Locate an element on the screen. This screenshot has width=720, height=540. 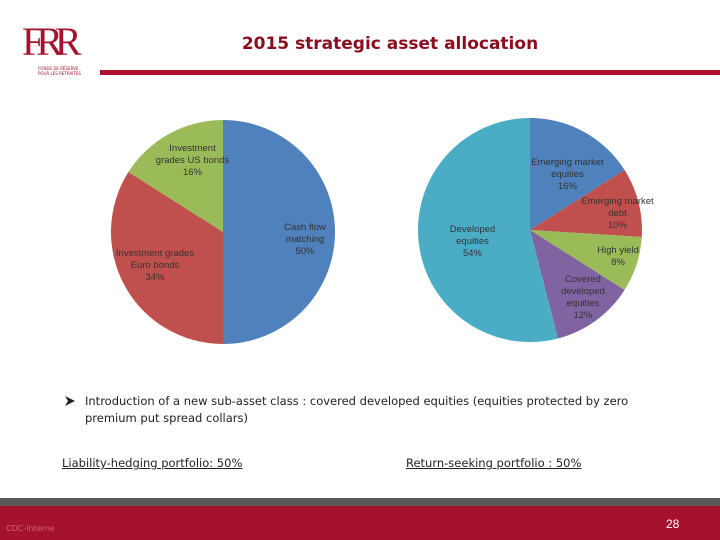
slice-category: Developed equities is located at coordinates (472, 235).